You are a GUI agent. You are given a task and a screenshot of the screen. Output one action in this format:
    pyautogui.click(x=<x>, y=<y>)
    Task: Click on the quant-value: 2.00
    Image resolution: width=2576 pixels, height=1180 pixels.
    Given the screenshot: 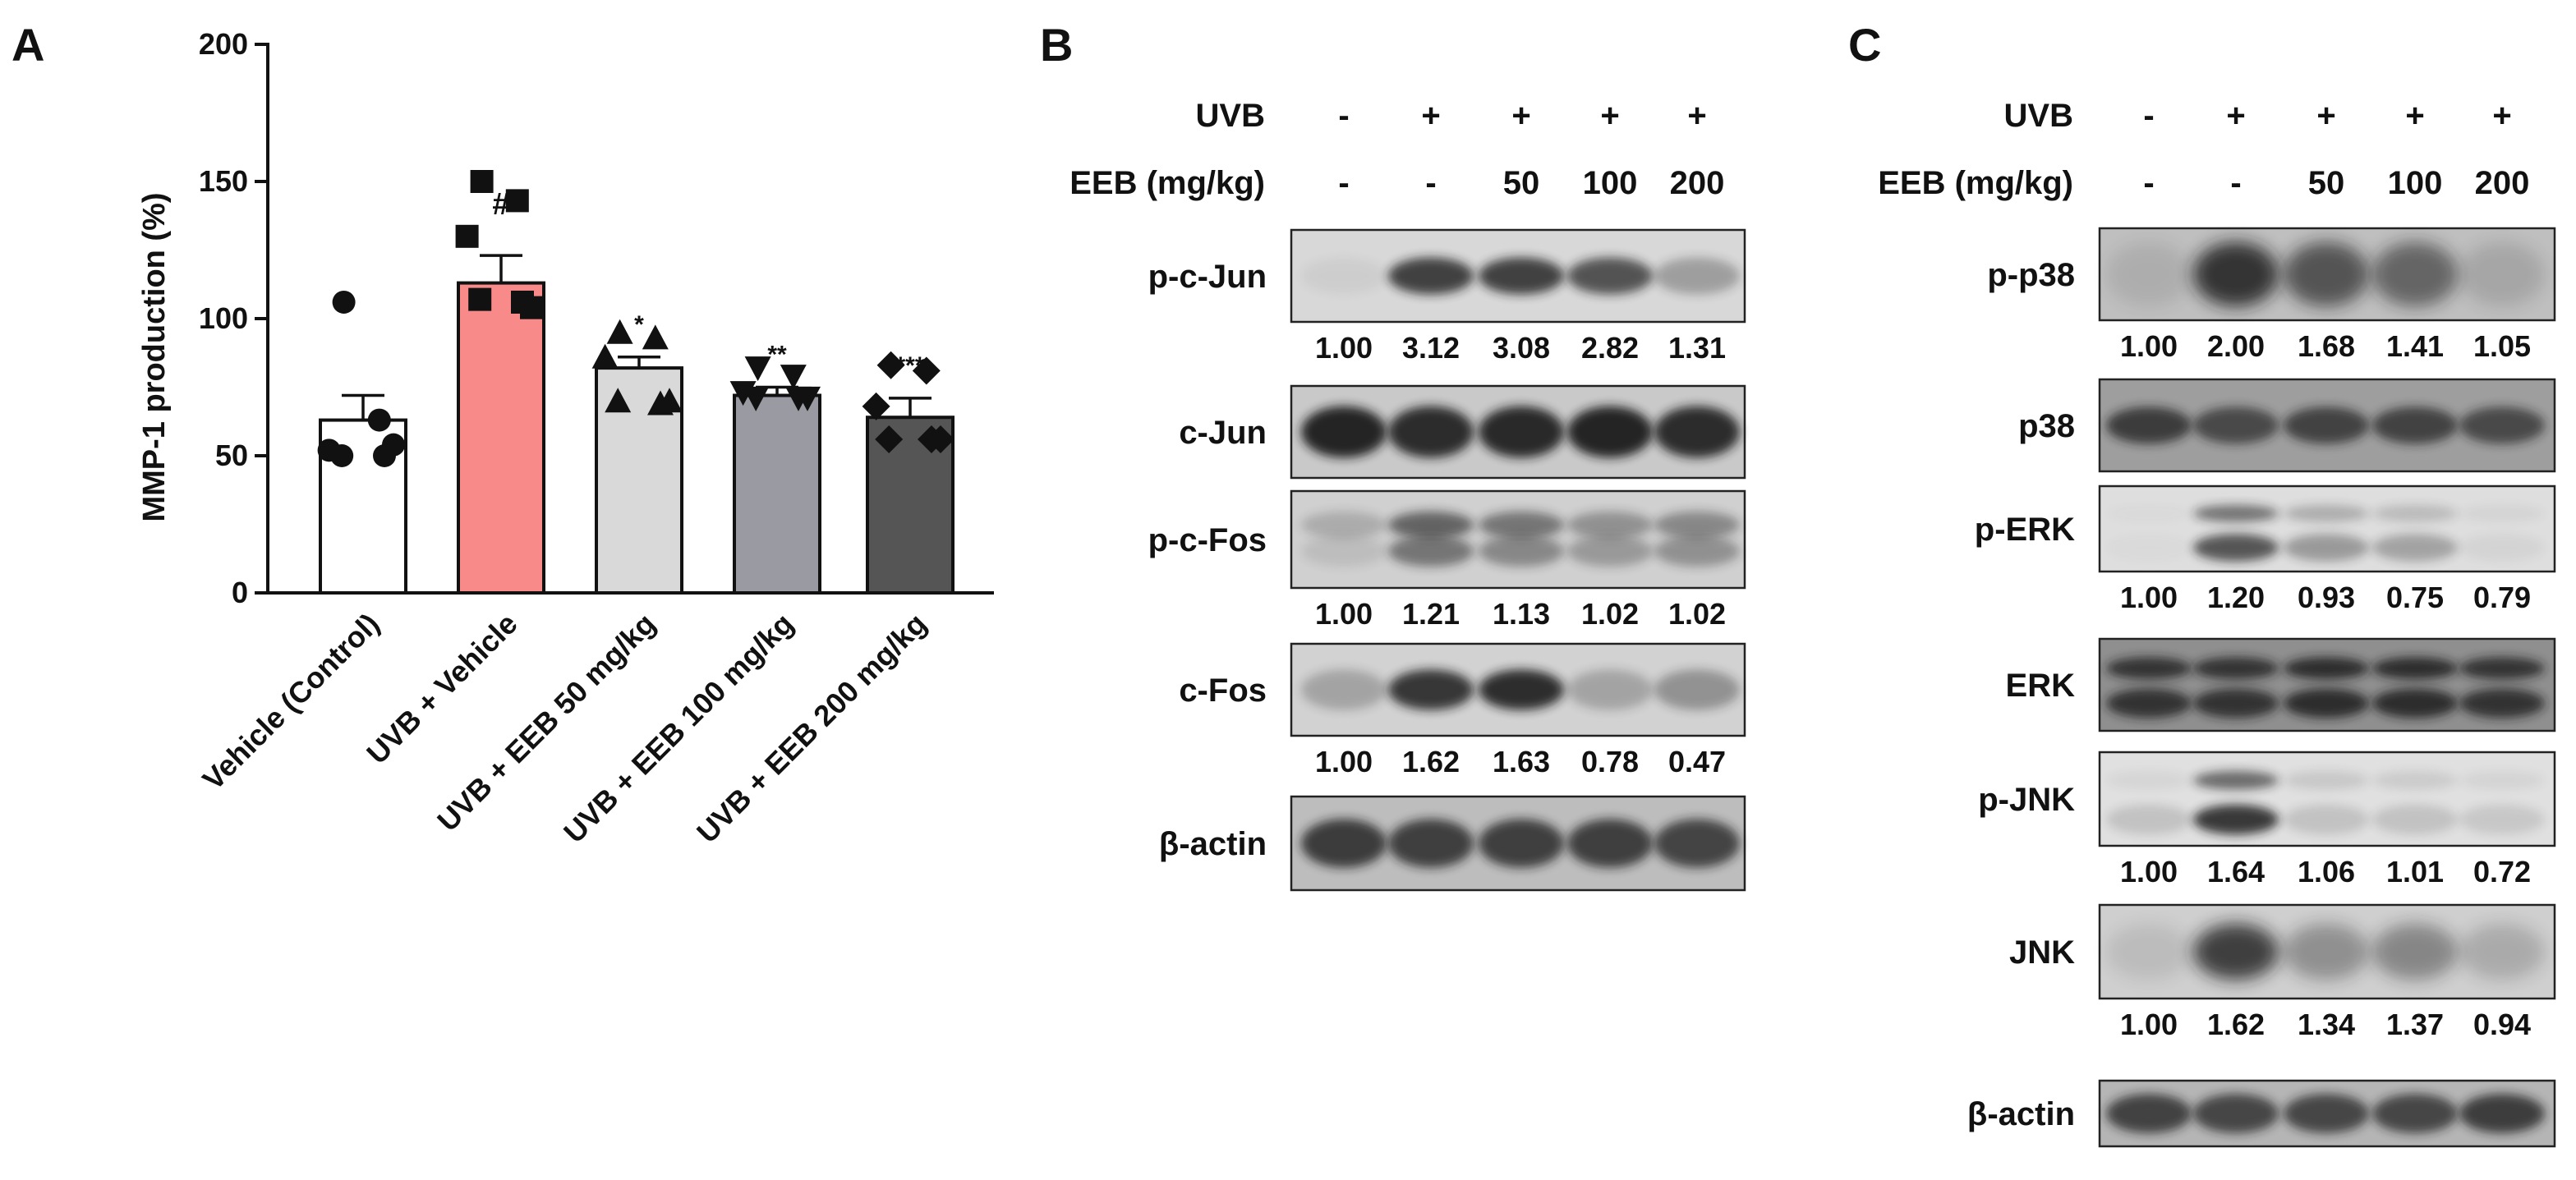 What is the action you would take?
    pyautogui.click(x=2236, y=346)
    